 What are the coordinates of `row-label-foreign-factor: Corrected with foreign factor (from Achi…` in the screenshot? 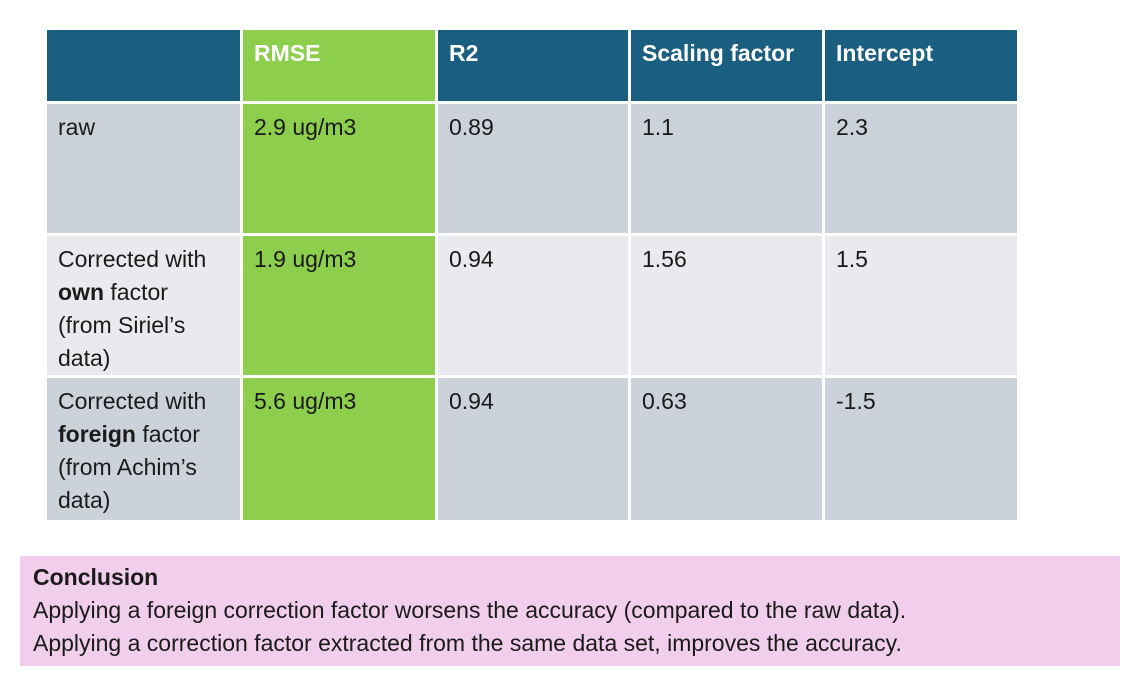 It's located at (143, 449).